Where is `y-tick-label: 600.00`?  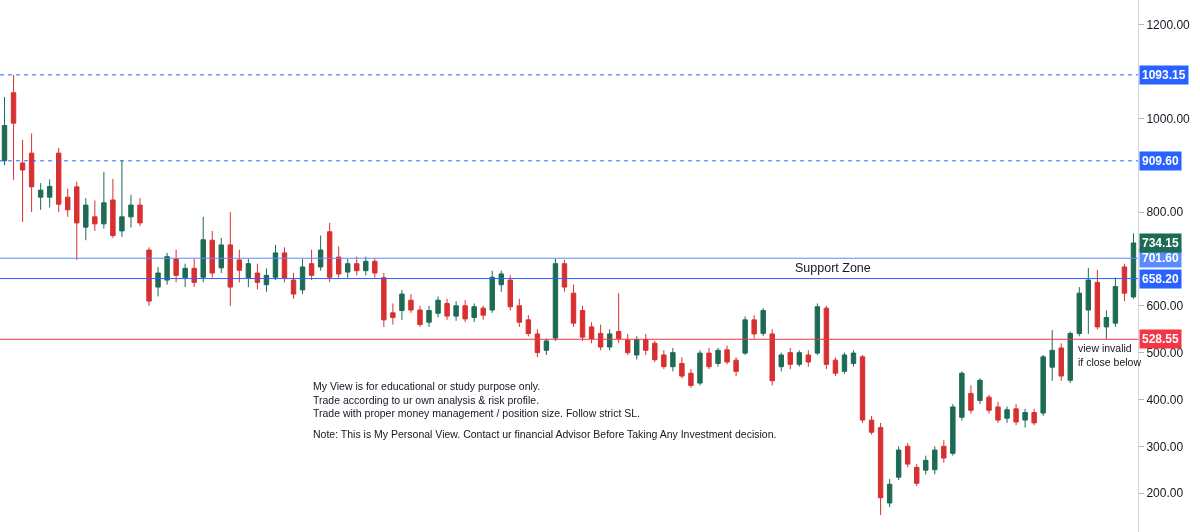
y-tick-label: 600.00 is located at coordinates (1165, 306).